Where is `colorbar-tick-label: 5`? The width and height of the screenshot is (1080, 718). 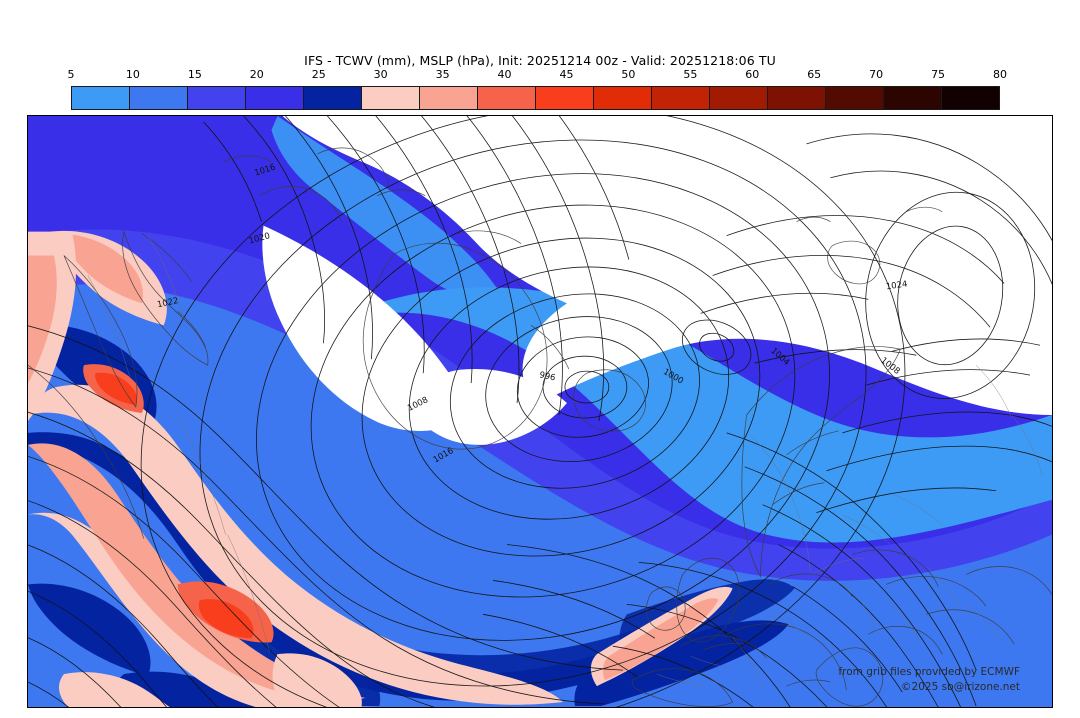 colorbar-tick-label: 5 is located at coordinates (71, 74).